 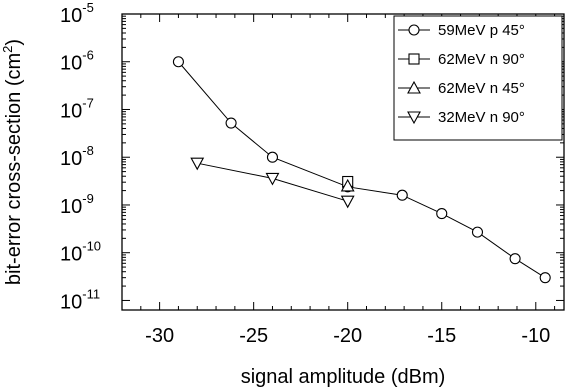 I want to click on y-tick-exponent: -10, so click(x=91, y=246).